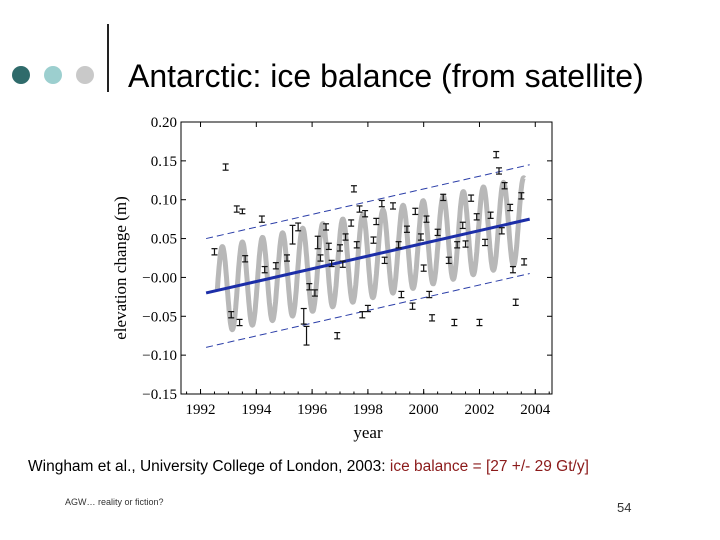 The image size is (720, 540). Describe the element at coordinates (159, 356) in the screenshot. I see `y-tick-label: −0.10` at that location.